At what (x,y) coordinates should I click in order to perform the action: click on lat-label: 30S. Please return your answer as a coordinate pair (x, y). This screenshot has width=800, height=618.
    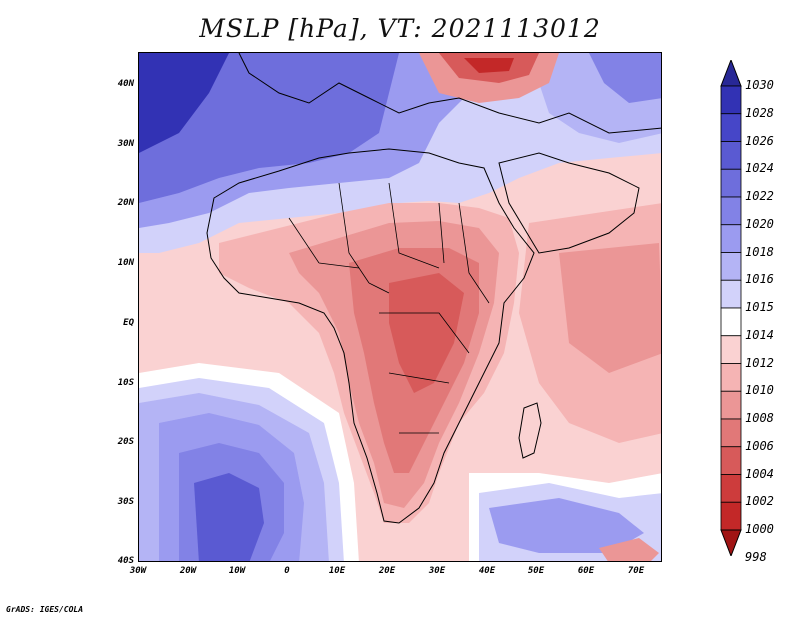
    Looking at the image, I should click on (125, 502).